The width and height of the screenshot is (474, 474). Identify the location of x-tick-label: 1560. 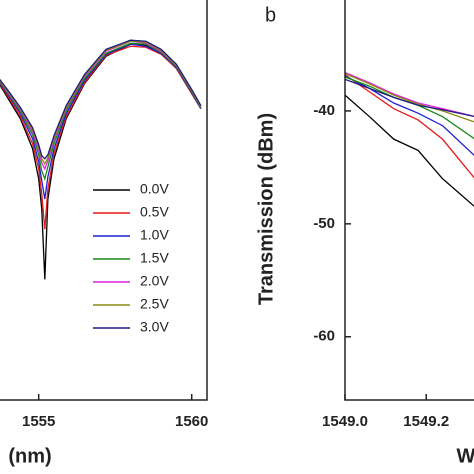
(191, 421).